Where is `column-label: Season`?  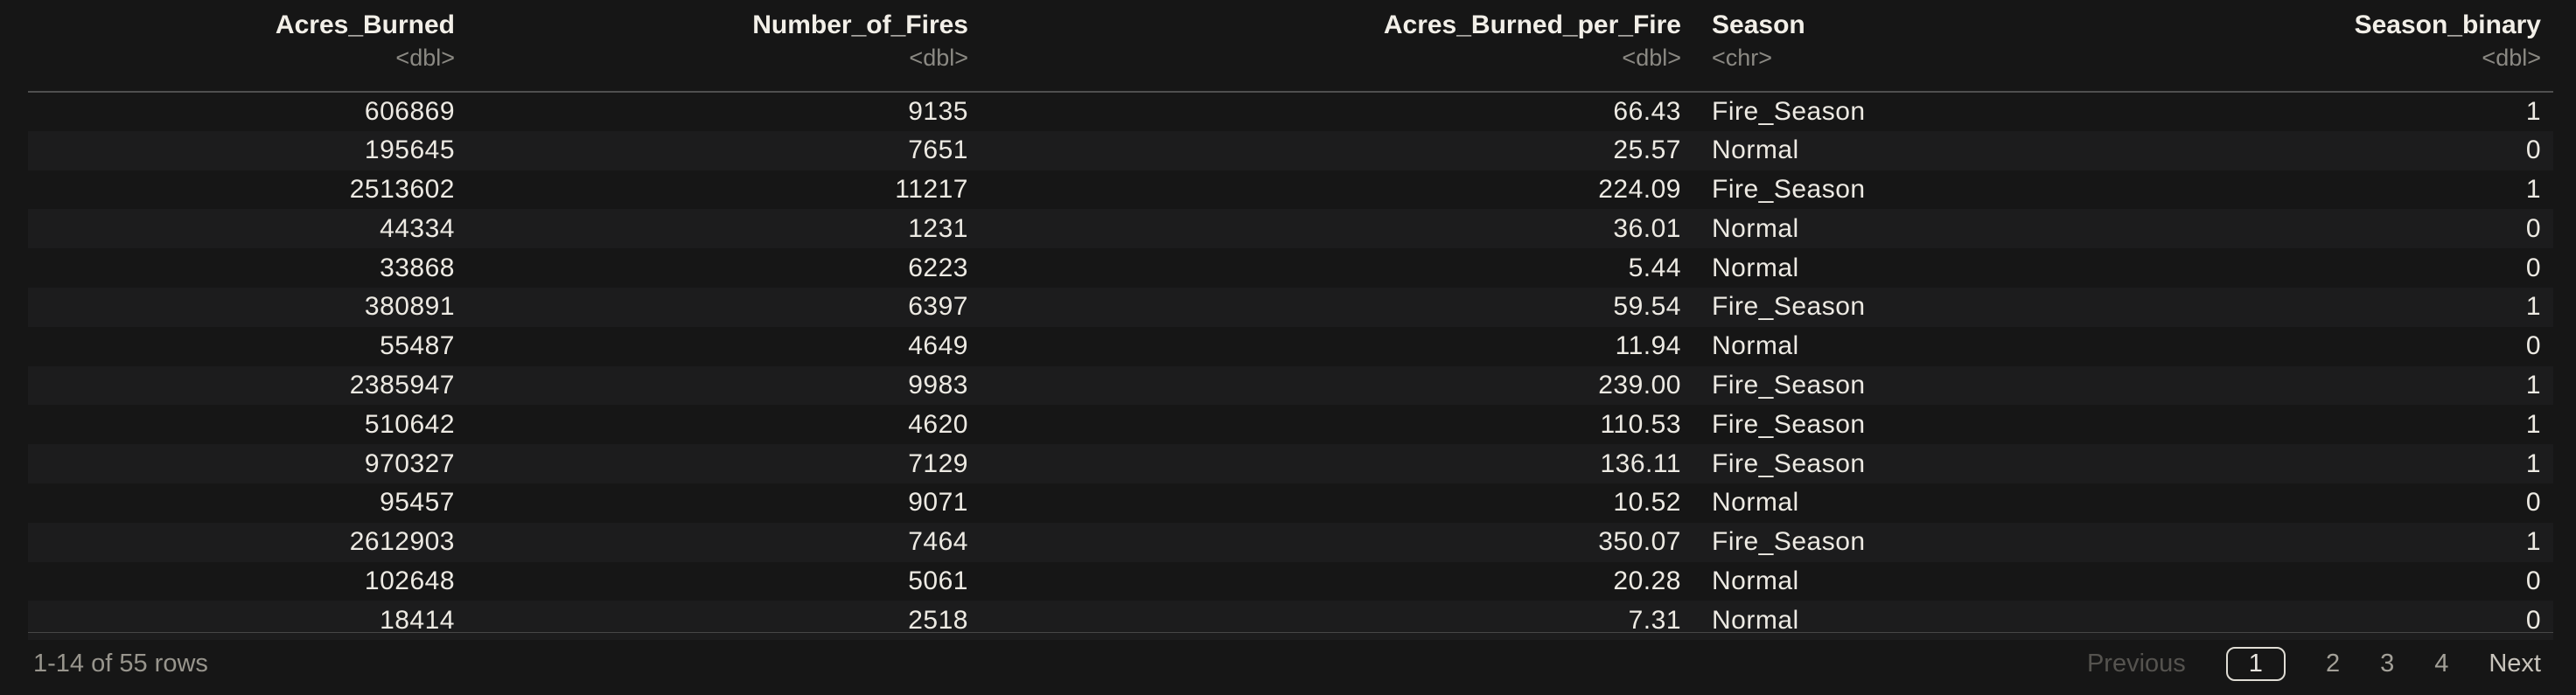
column-label: Season is located at coordinates (1758, 25).